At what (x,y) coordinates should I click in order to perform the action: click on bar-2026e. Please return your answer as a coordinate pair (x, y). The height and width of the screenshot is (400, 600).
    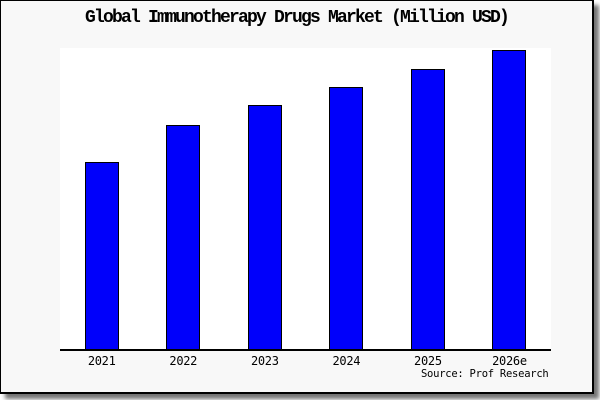
    Looking at the image, I should click on (509, 199).